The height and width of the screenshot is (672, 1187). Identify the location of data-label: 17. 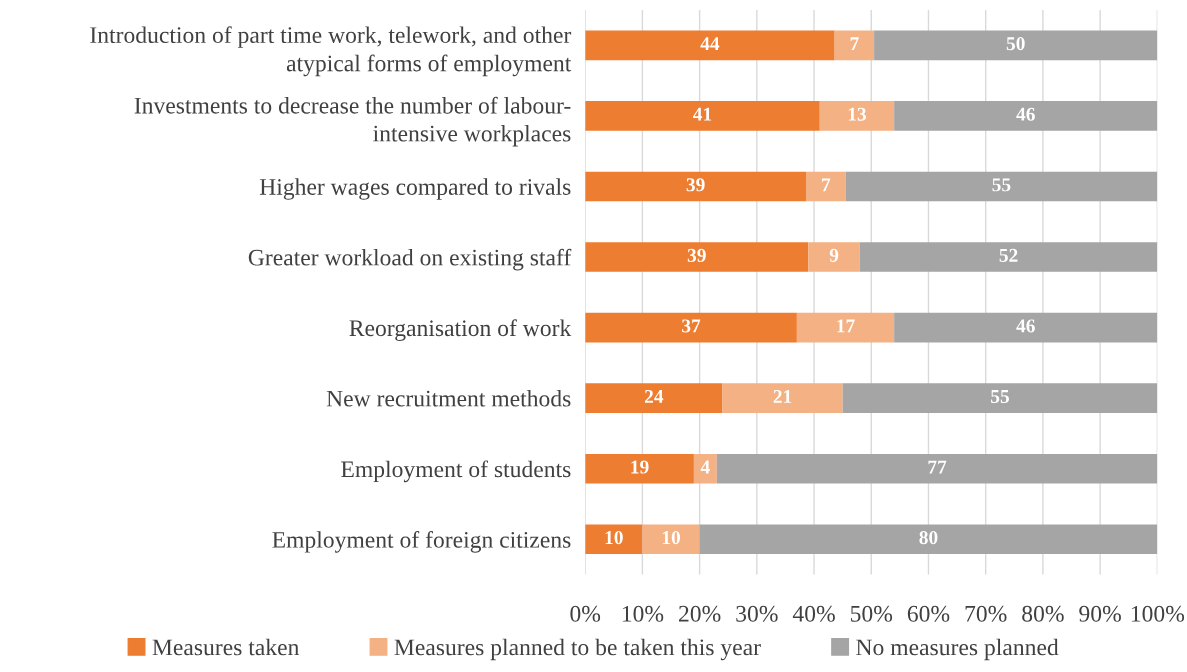
(846, 326).